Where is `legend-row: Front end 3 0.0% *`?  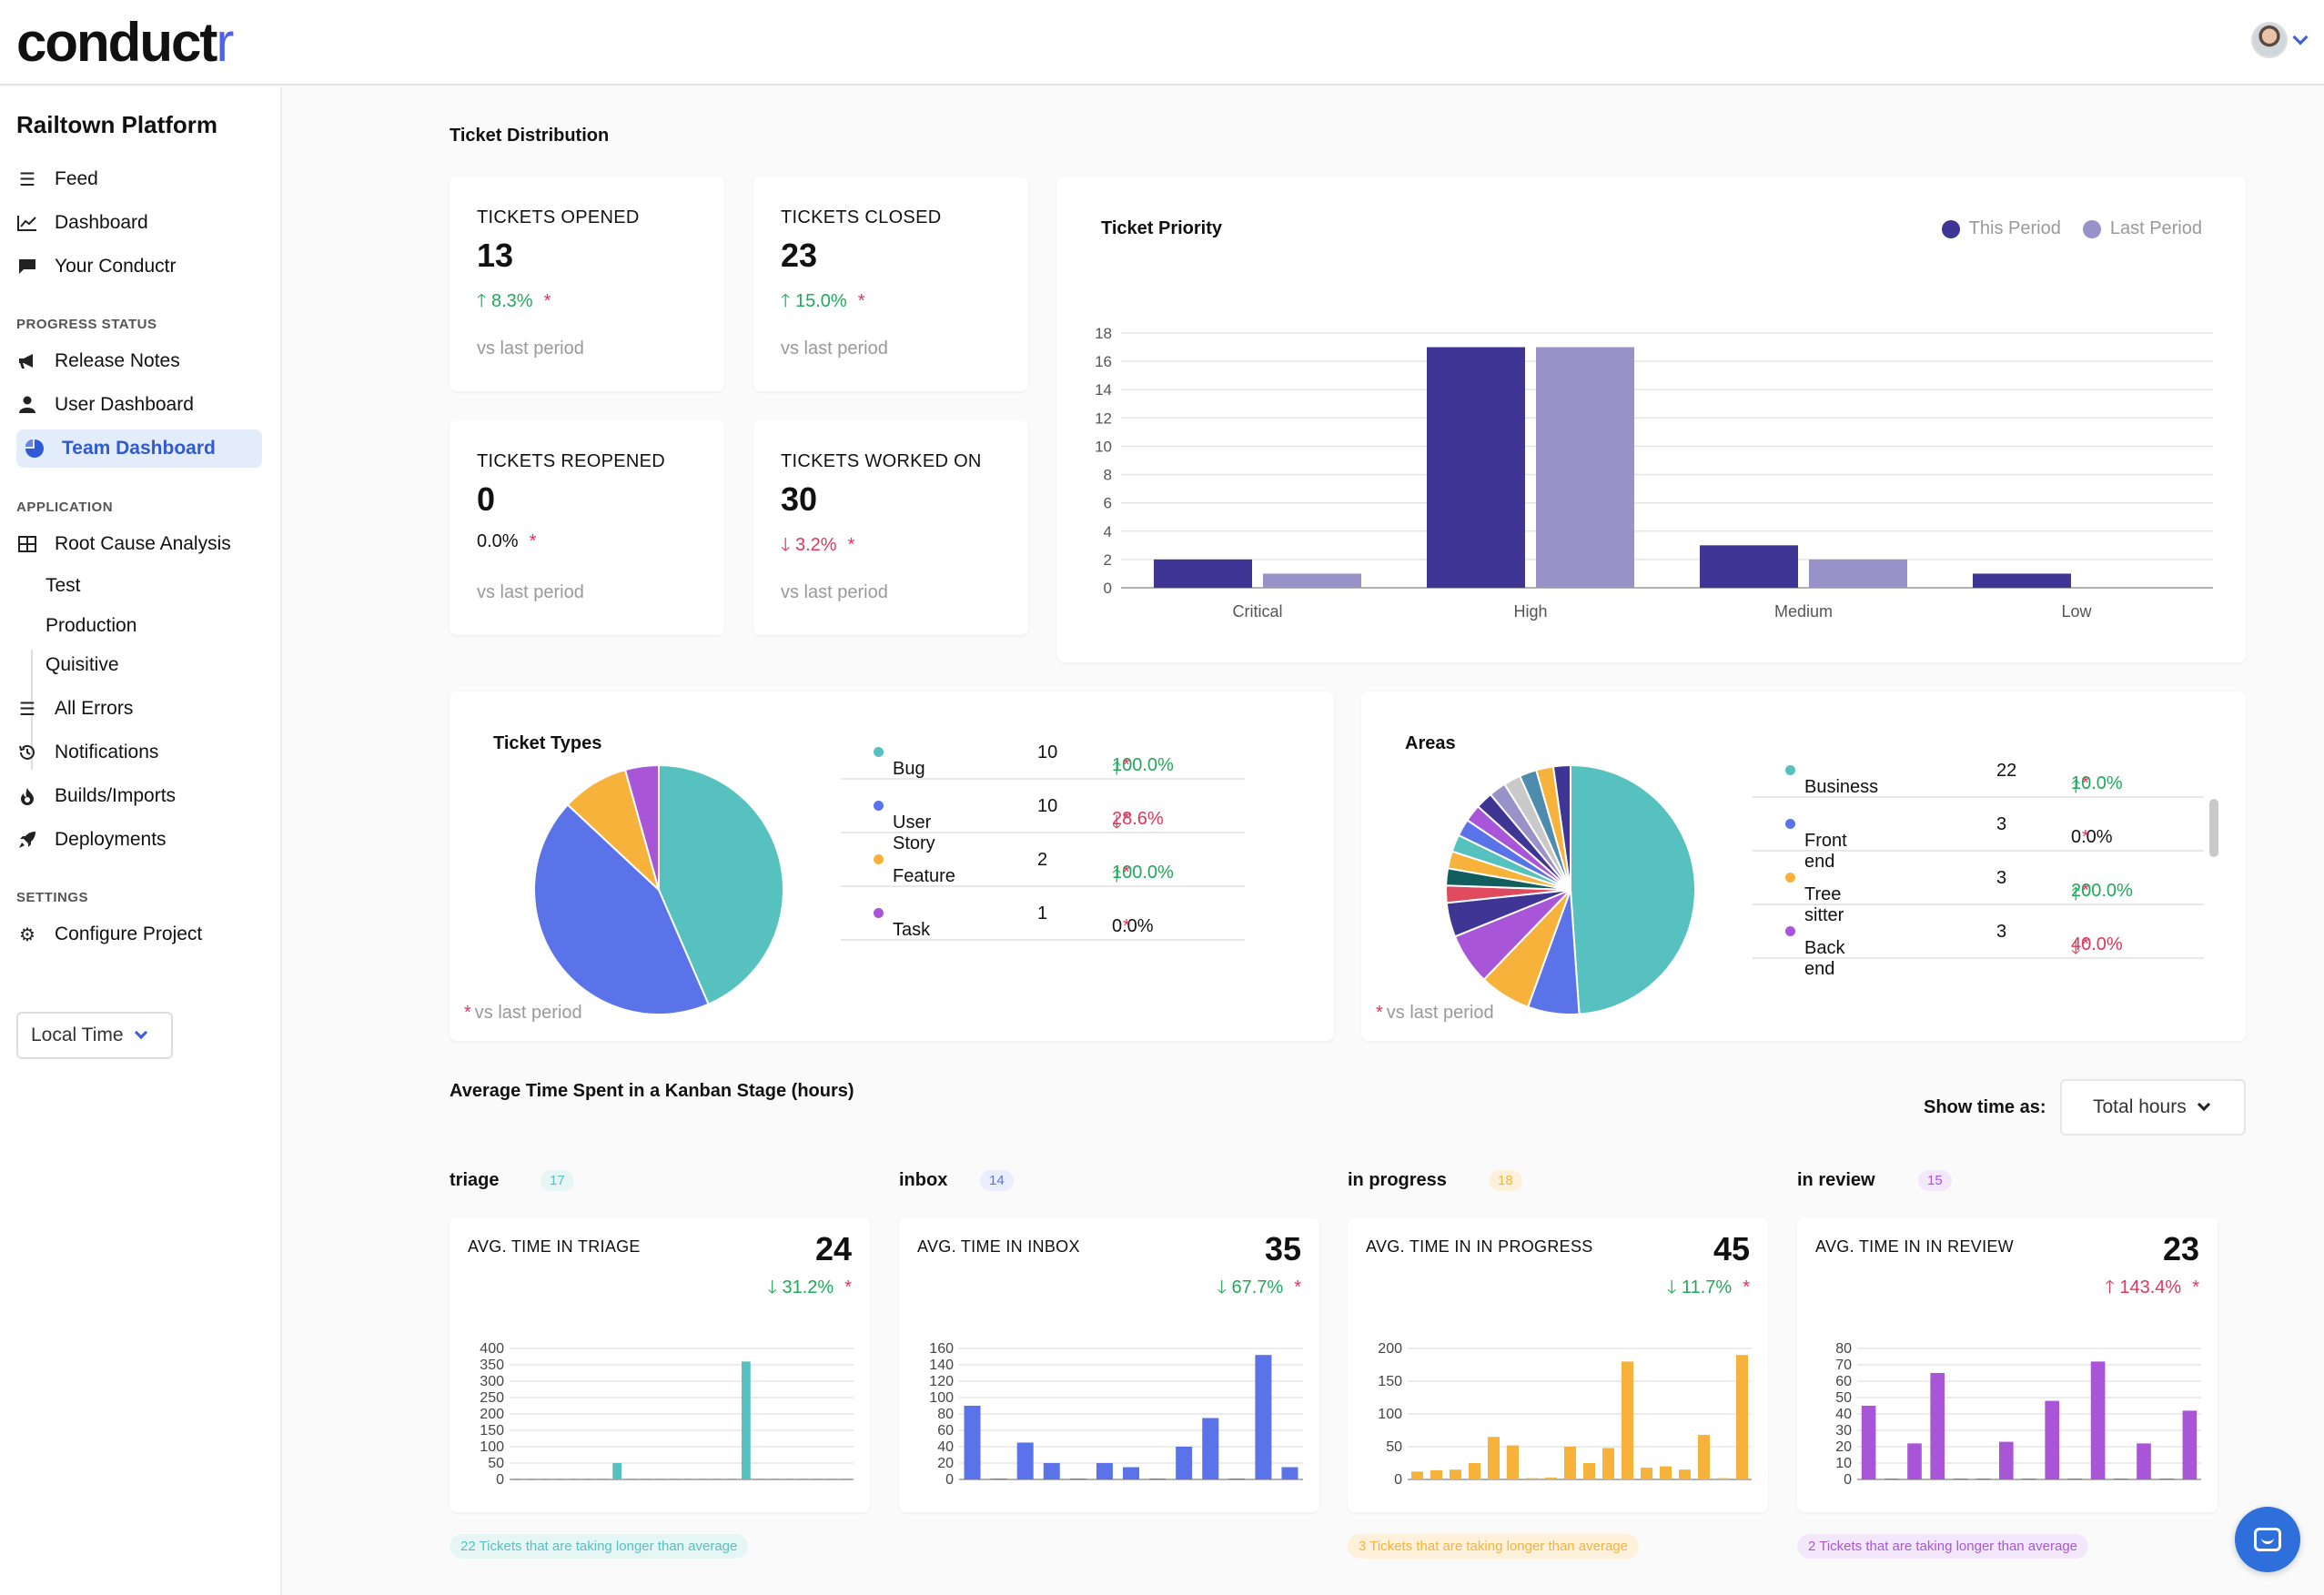 legend-row: Front end 3 0.0% * is located at coordinates (1978, 835).